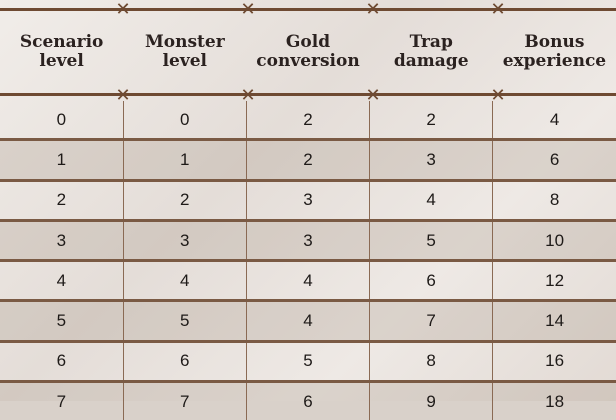 The image size is (616, 420). I want to click on table-row: 4 4 4 6 12, so click(308, 281).